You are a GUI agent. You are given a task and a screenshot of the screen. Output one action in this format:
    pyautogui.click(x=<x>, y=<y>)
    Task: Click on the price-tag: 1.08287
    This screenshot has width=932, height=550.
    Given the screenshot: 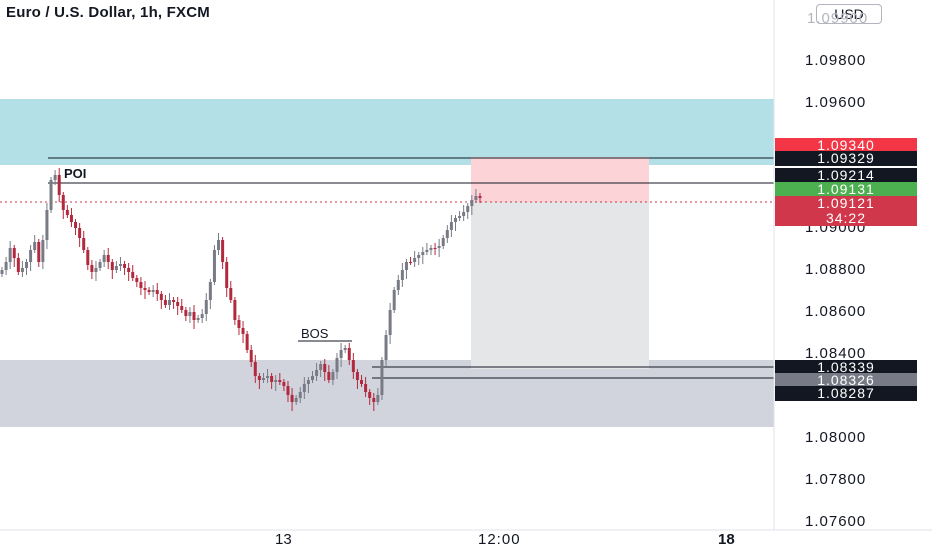 What is the action you would take?
    pyautogui.click(x=846, y=393)
    